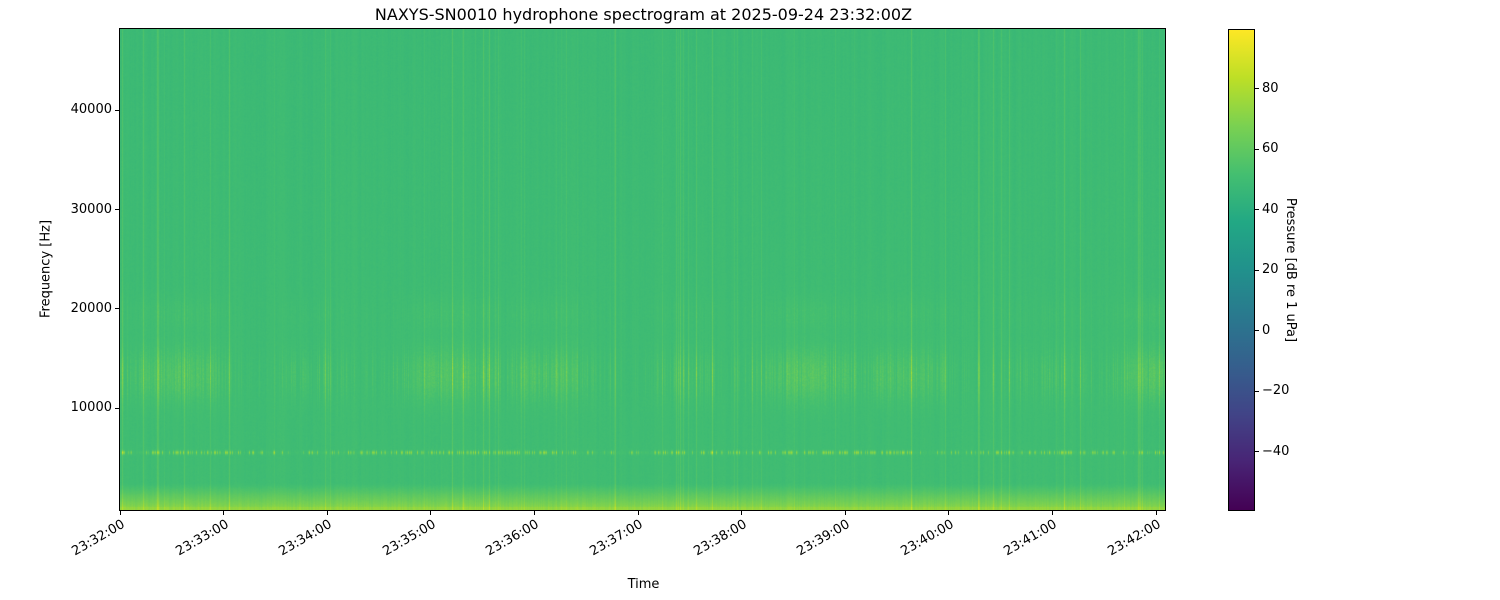 Image resolution: width=1500 pixels, height=600 pixels. Describe the element at coordinates (1270, 270) in the screenshot. I see `colorbar-tick-label: 20` at that location.